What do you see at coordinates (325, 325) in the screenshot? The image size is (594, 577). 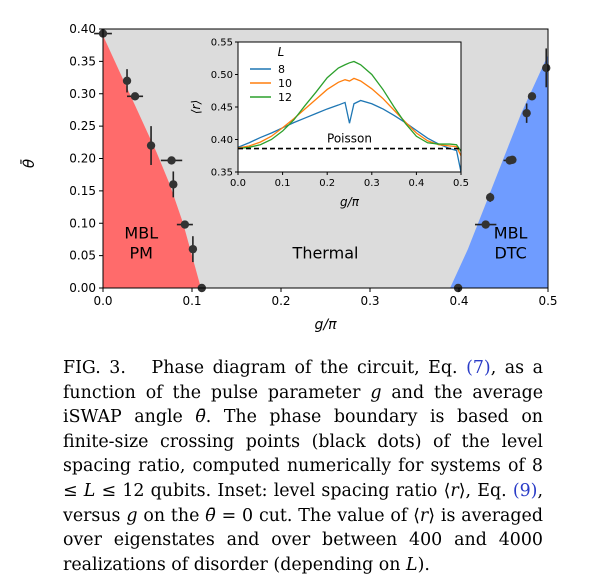 I see `x-axis-label: g/π` at bounding box center [325, 325].